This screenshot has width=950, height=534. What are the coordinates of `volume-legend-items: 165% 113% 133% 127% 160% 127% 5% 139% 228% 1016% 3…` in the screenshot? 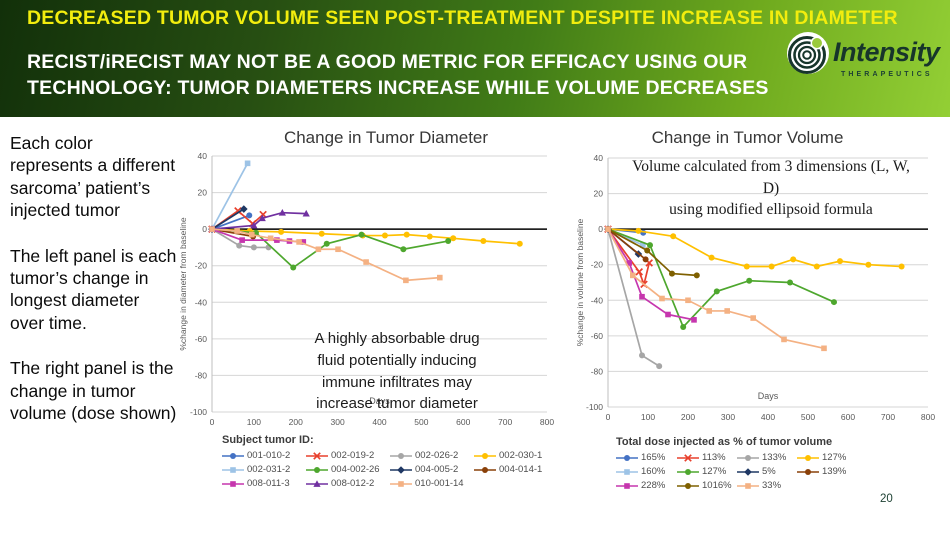 It's located at (735, 471).